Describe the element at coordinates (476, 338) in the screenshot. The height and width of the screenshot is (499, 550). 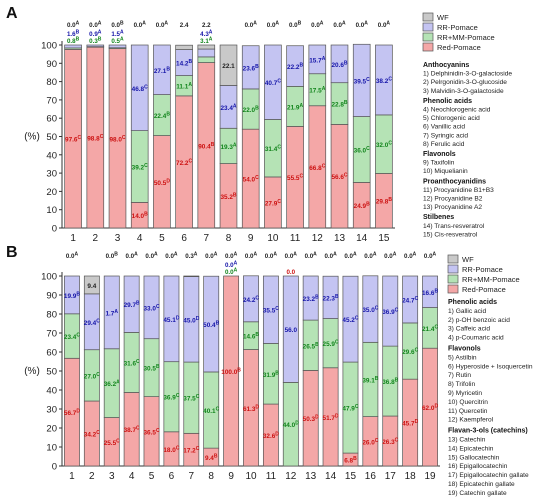
I see `annotation-item: 4) p-Coumaric acid` at that location.